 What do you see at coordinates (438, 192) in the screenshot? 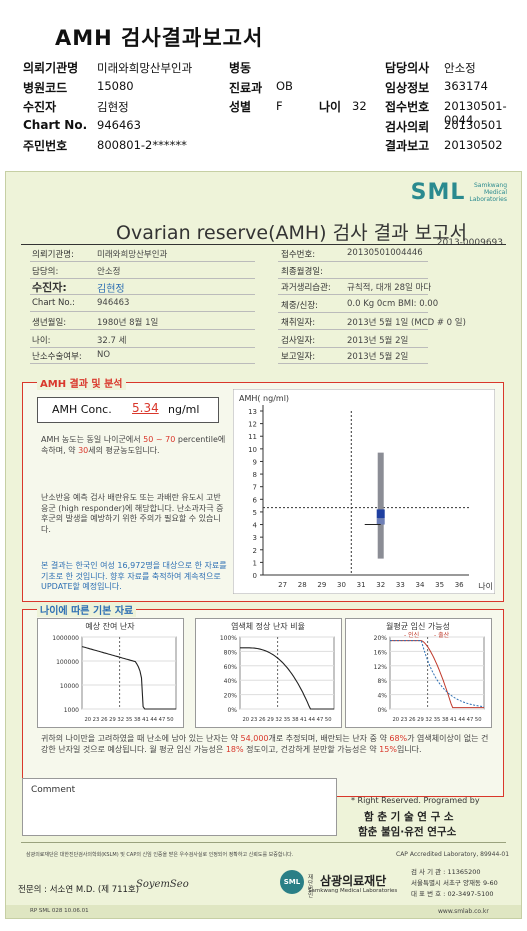
I see `logo-text: SML` at bounding box center [438, 192].